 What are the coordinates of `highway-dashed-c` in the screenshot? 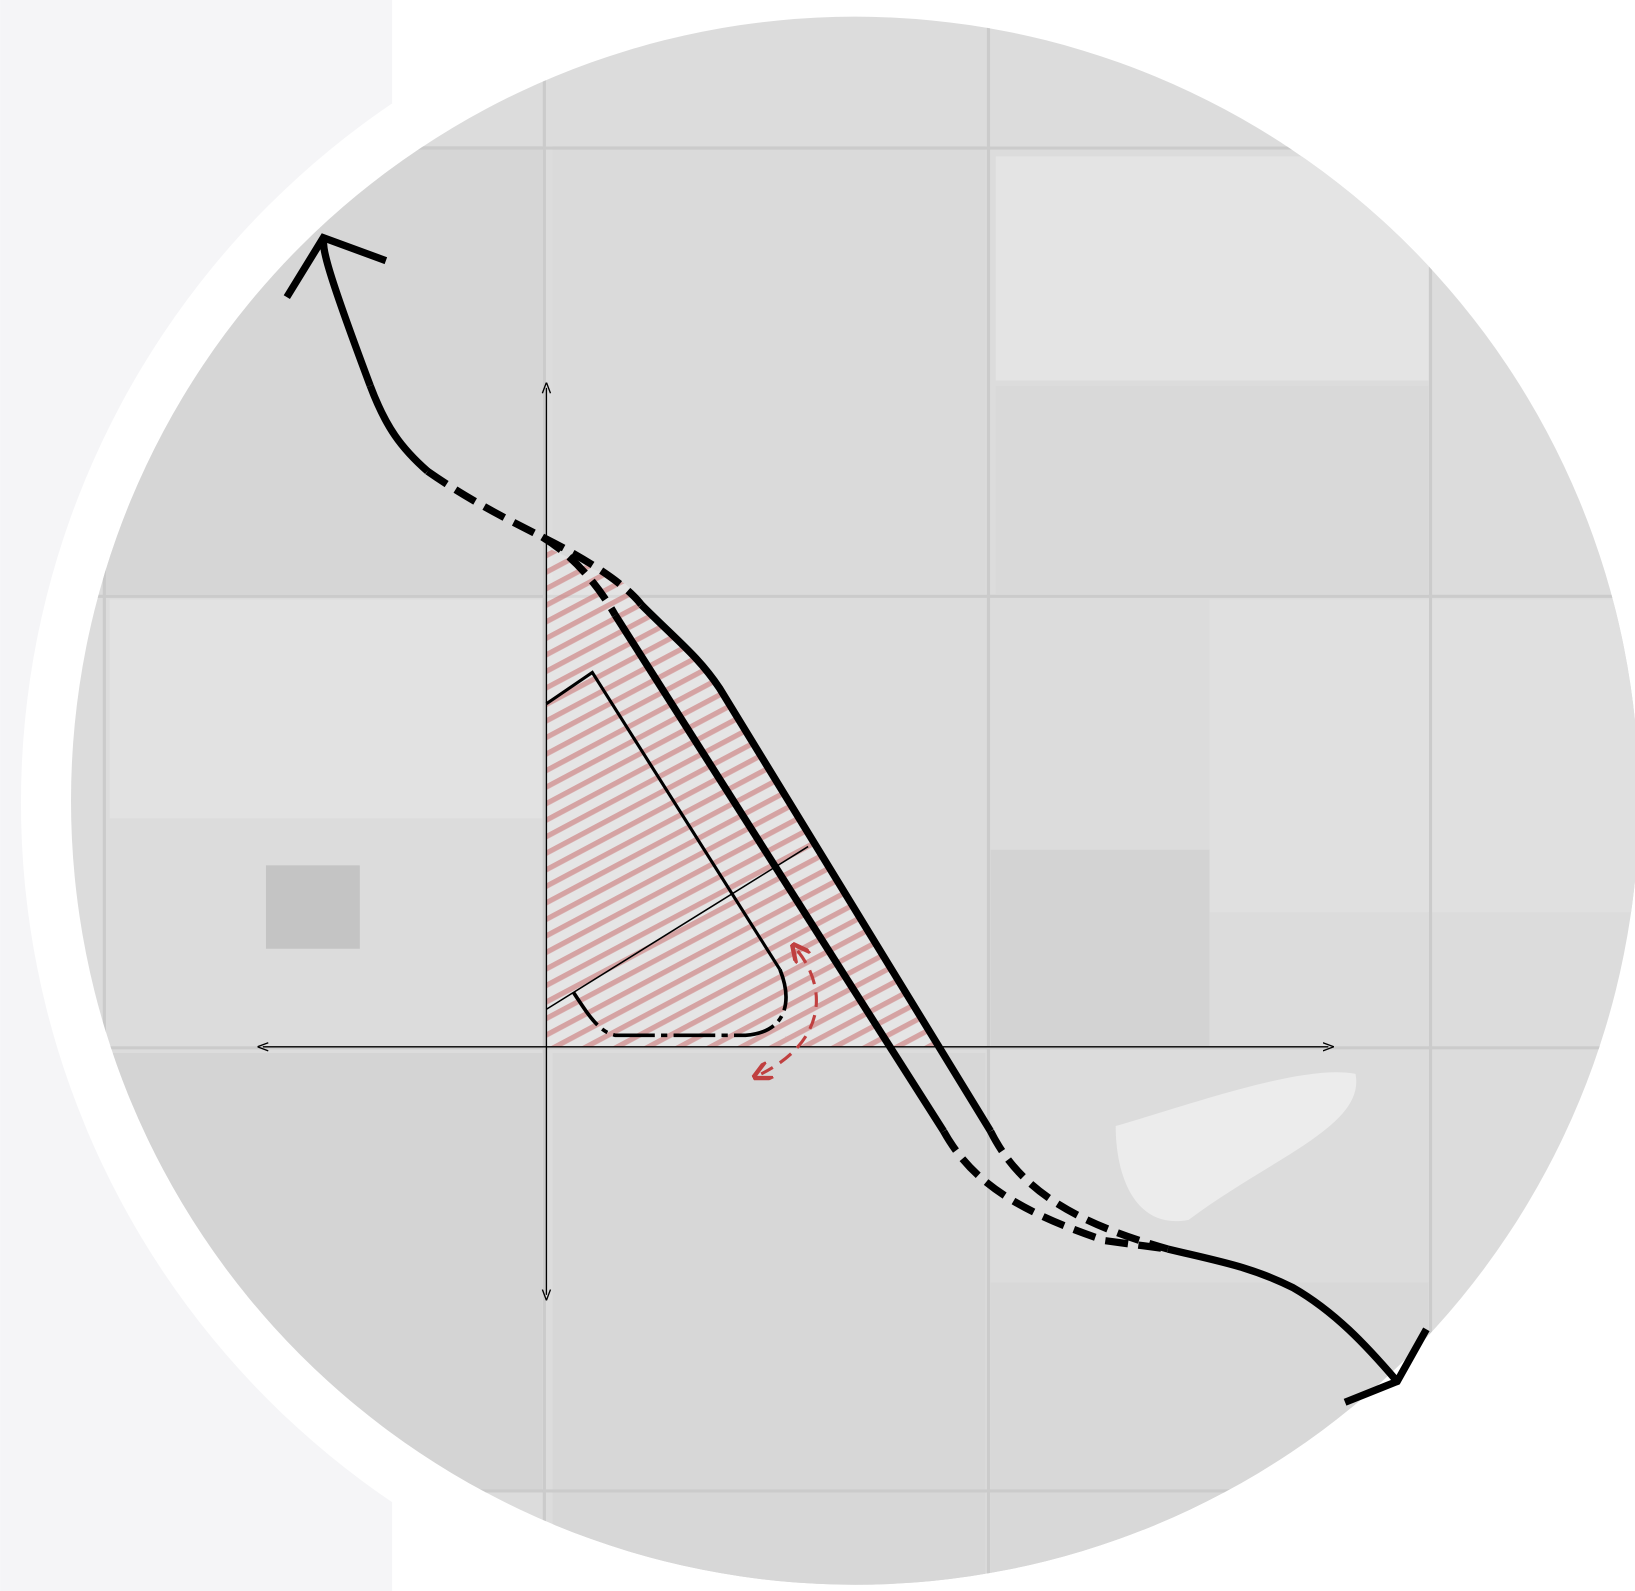 It's located at (1054, 1191).